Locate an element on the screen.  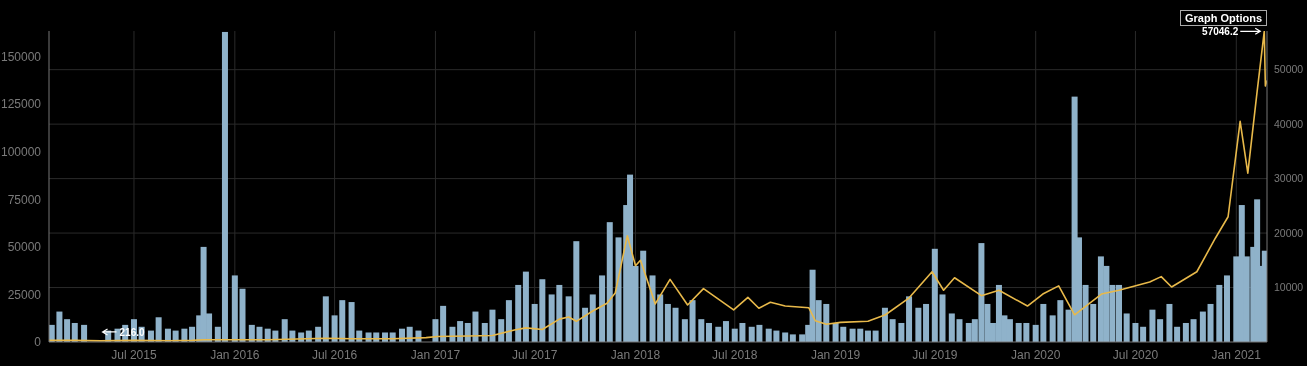
x-tick-label: Jan 2016 is located at coordinates (235, 354).